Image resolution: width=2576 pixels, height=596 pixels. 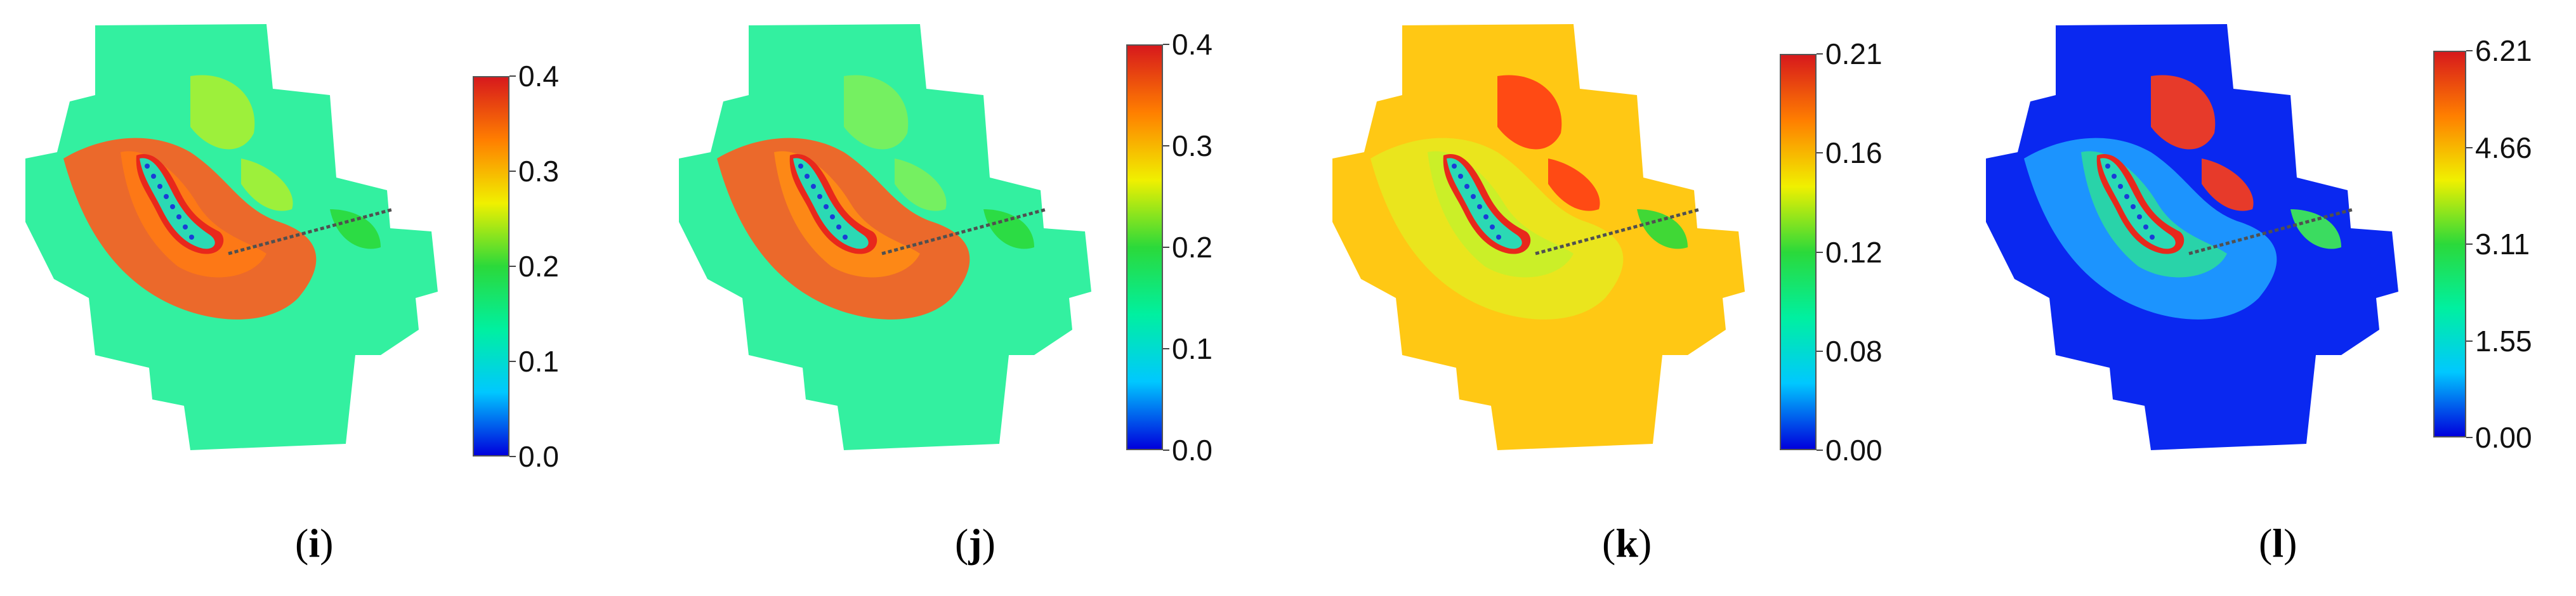 What do you see at coordinates (2503, 341) in the screenshot?
I see `colorbar-tick-label: 1.55` at bounding box center [2503, 341].